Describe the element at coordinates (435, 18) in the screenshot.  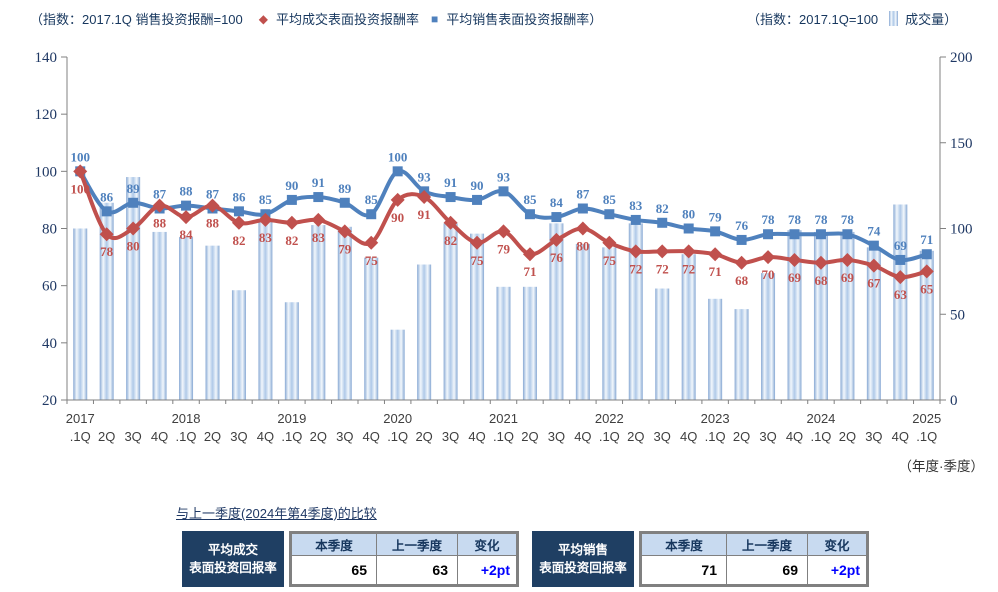
I see `sales-series-marker-icon: ■` at that location.